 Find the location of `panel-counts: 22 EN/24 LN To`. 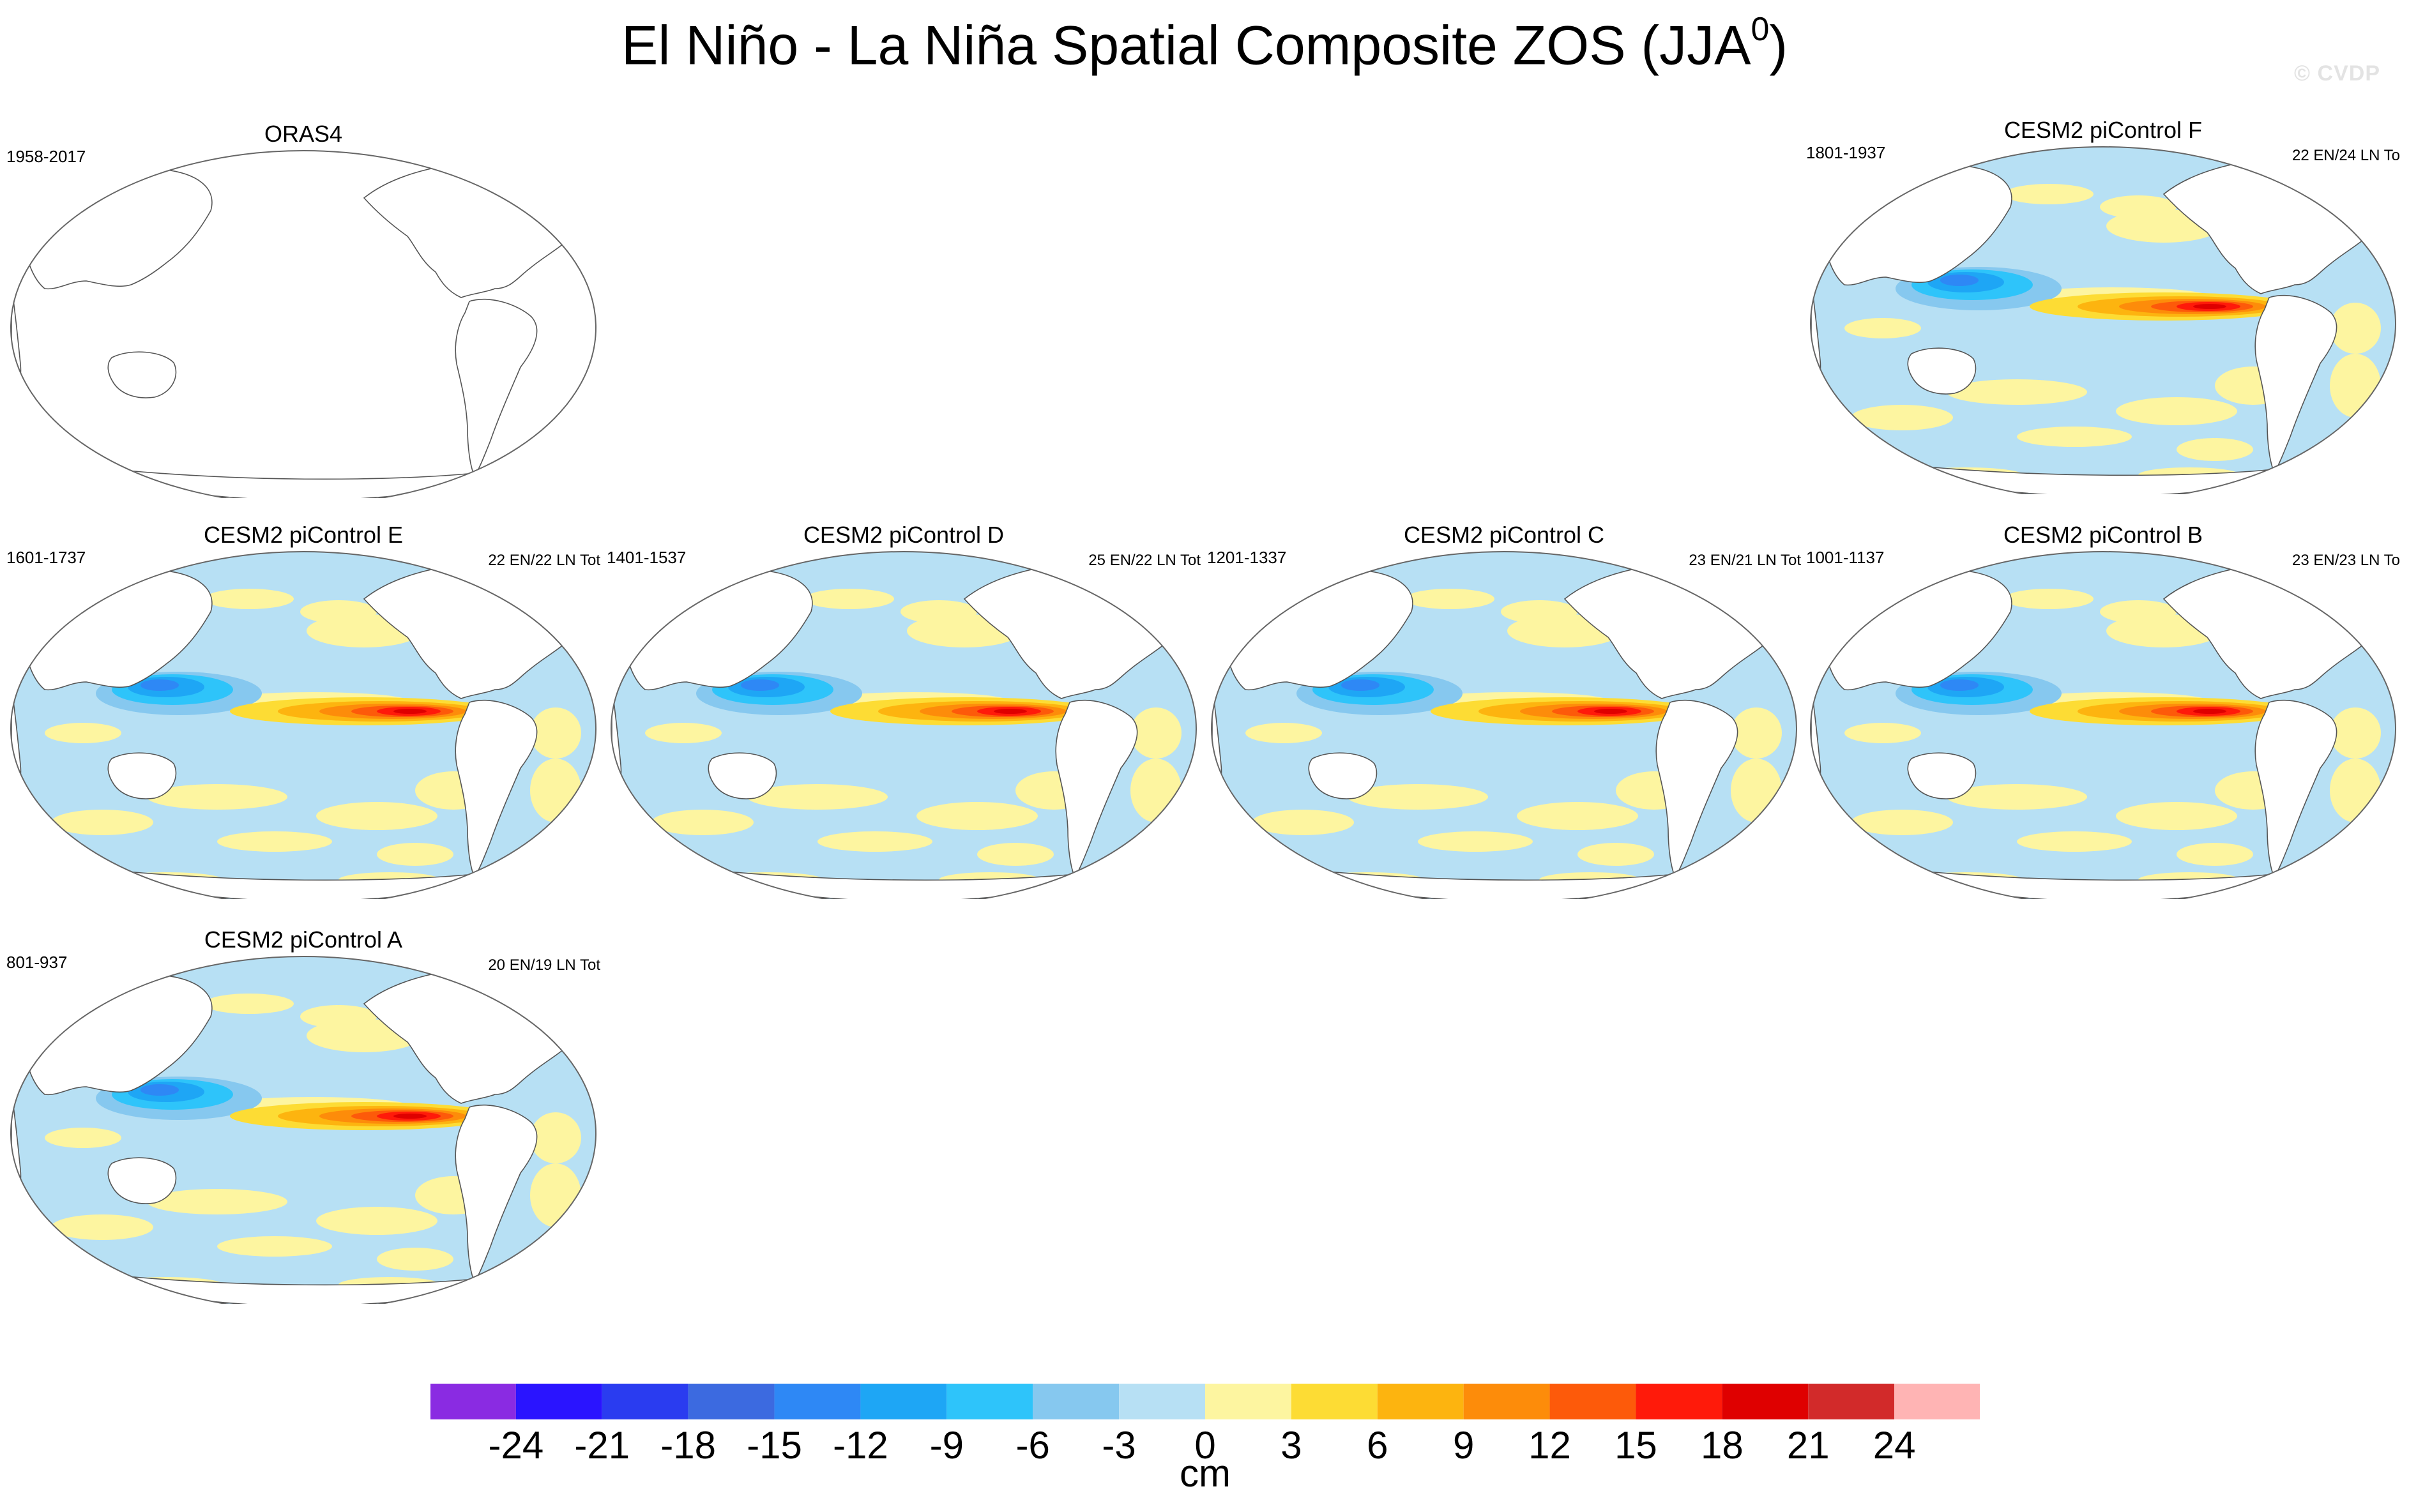

panel-counts: 22 EN/24 LN To is located at coordinates (2346, 155).